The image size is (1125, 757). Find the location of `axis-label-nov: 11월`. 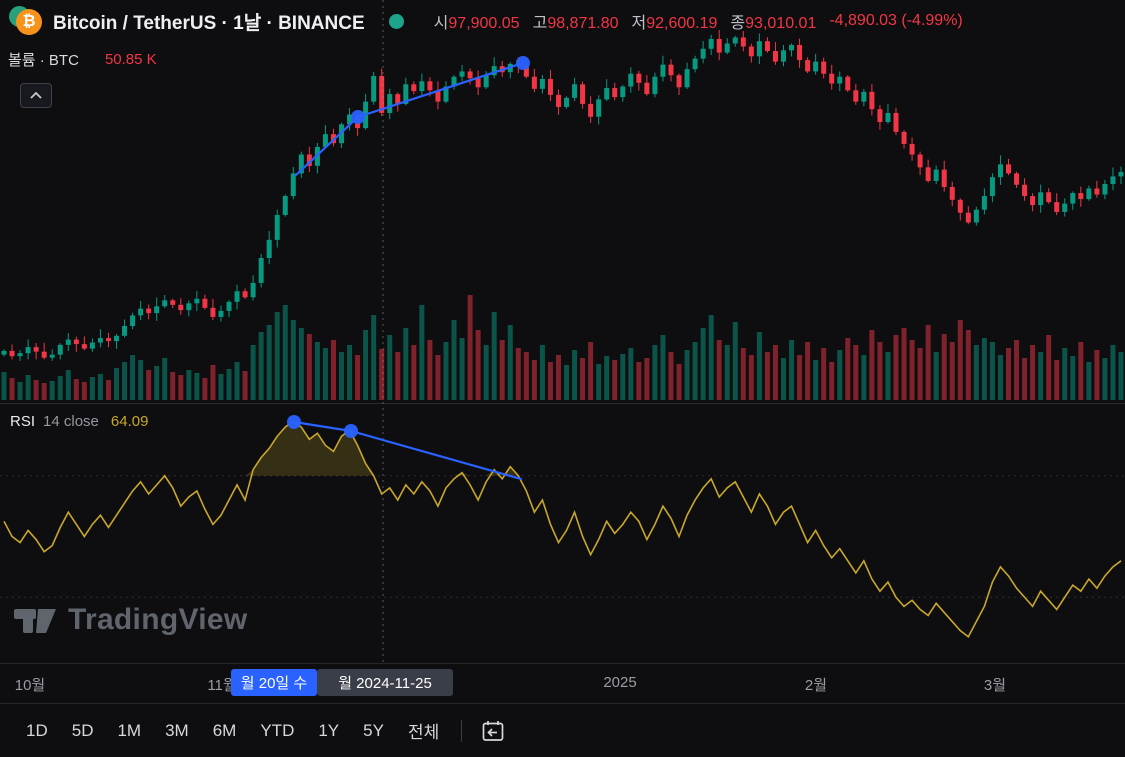

axis-label-nov: 11월 is located at coordinates (222, 685).